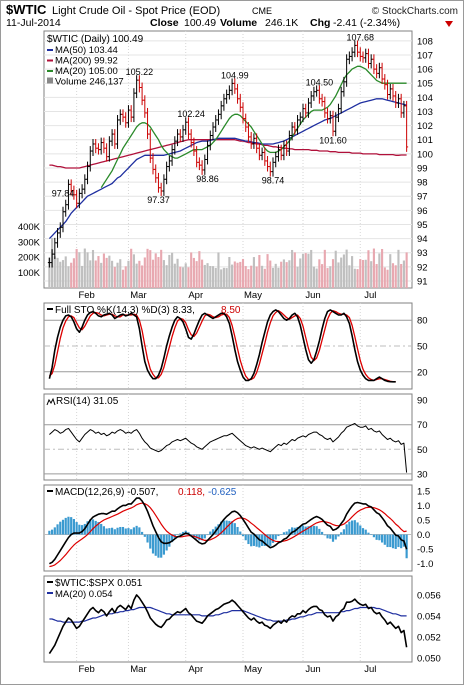 The width and height of the screenshot is (464, 690). I want to click on price-tick-label: 106, so click(425, 70).